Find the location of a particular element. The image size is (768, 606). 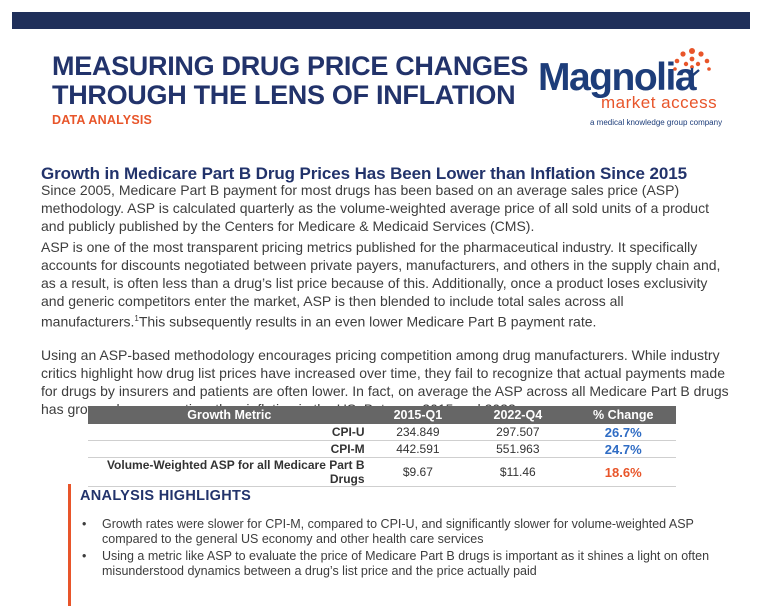

value-2015: 234.849 is located at coordinates (418, 432).